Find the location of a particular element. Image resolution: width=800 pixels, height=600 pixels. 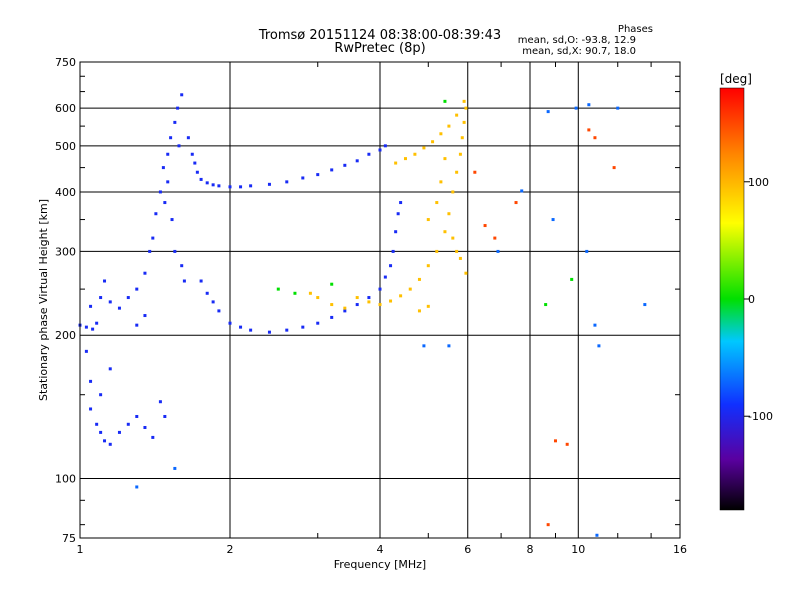

colorbar-tick-label: 100 is located at coordinates (758, 182).